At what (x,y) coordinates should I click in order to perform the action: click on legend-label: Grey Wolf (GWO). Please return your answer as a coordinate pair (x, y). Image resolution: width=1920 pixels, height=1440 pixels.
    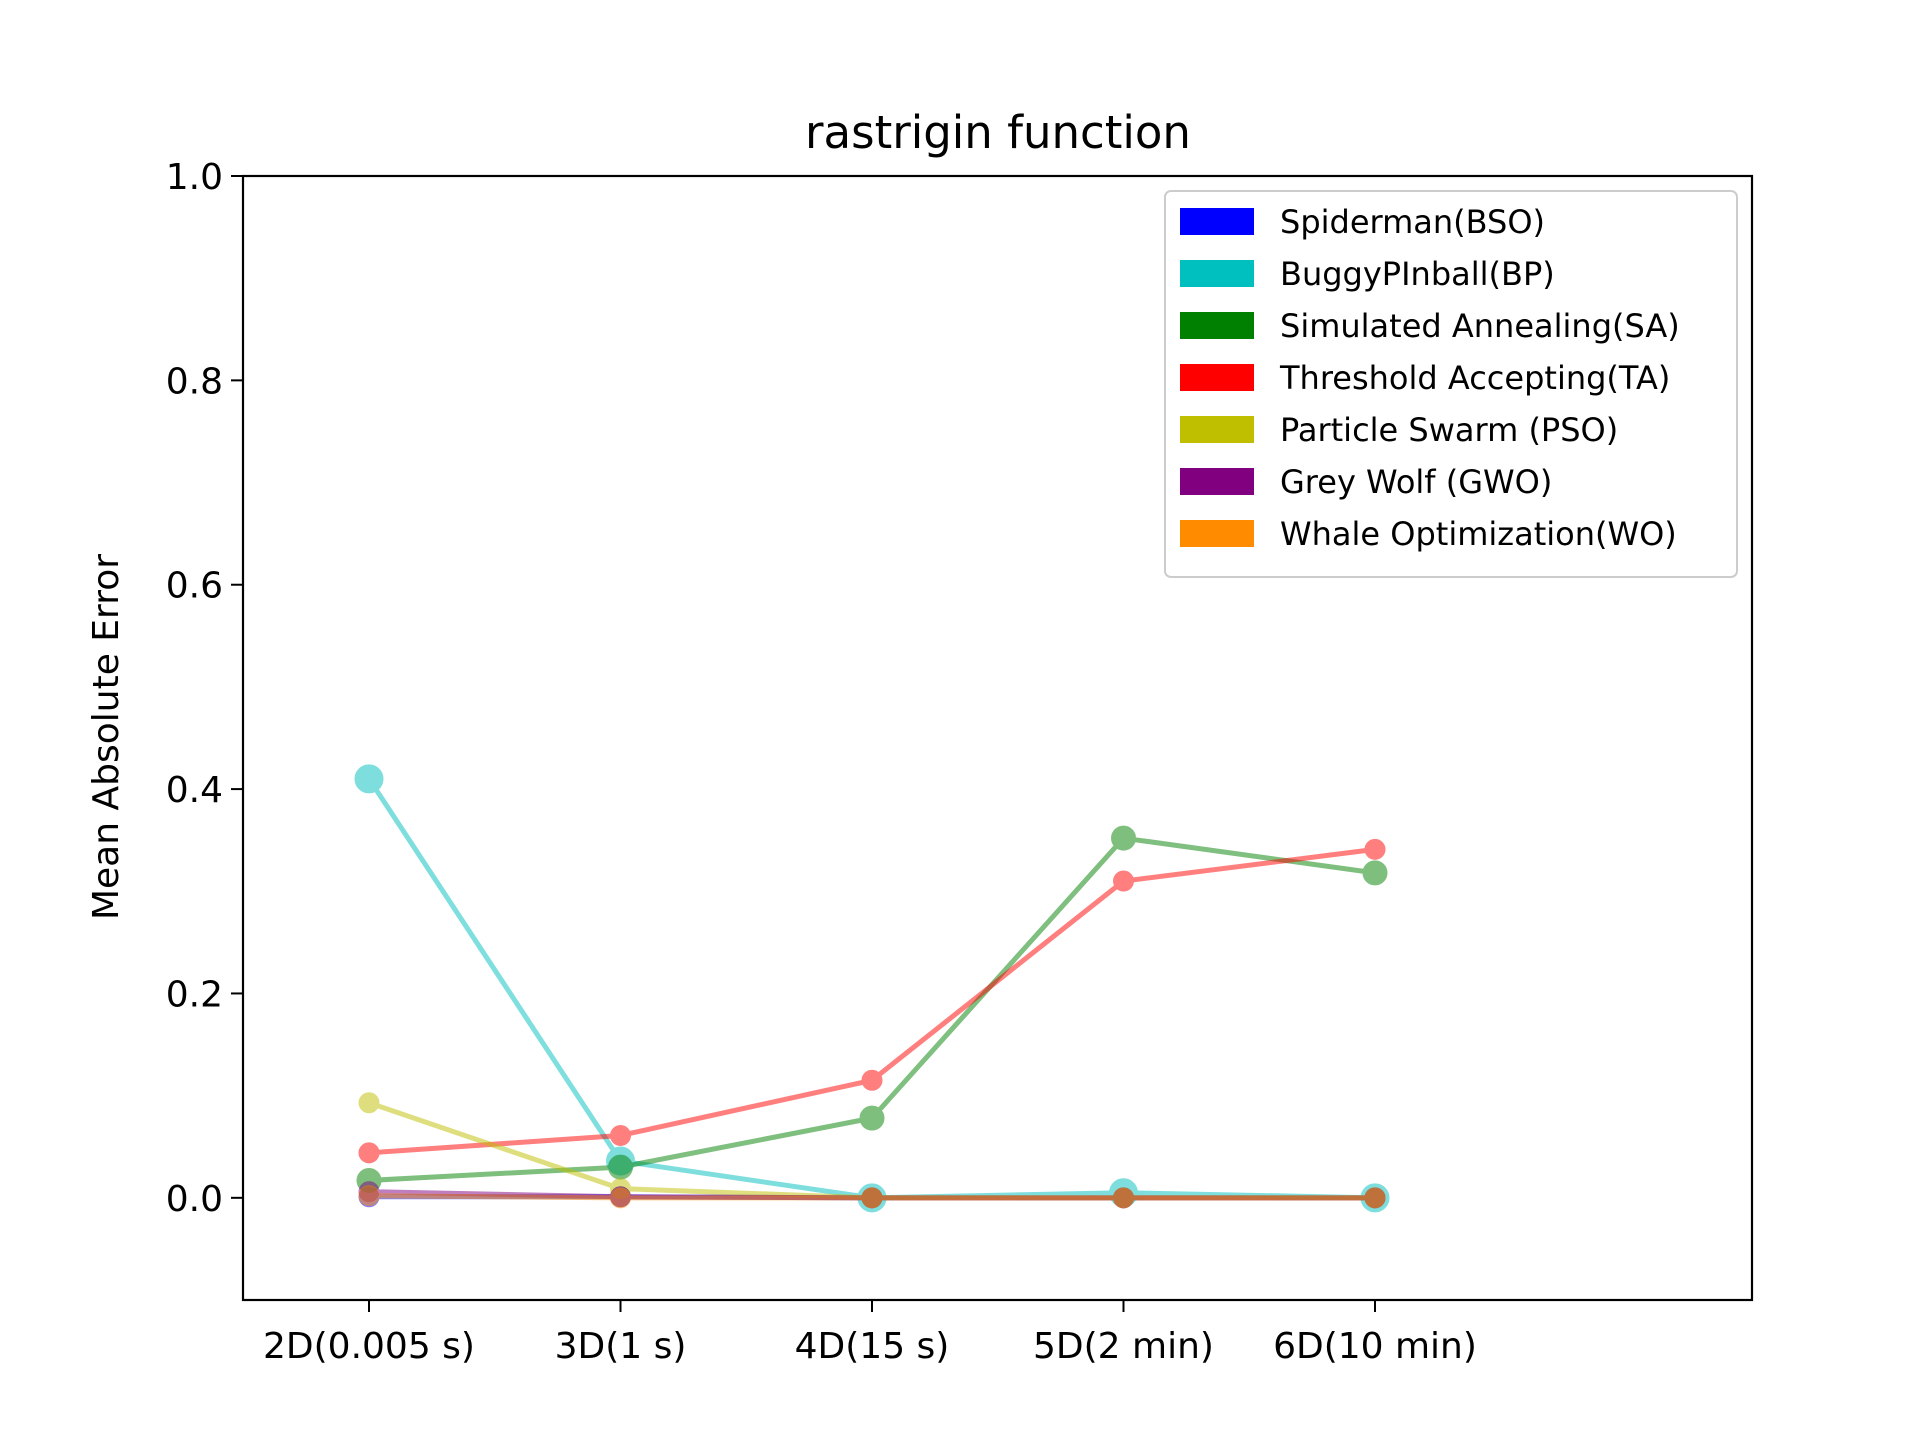
    Looking at the image, I should click on (1416, 482).